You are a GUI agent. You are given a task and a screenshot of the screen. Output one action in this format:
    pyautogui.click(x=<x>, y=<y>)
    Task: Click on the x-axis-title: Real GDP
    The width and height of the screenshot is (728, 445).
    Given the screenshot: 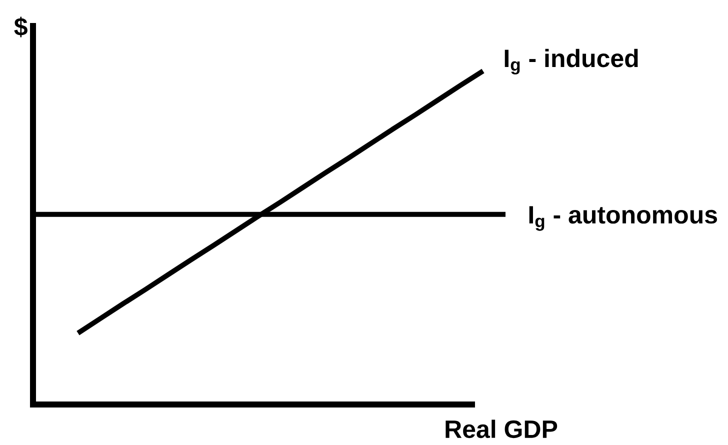 What is the action you would take?
    pyautogui.click(x=502, y=429)
    